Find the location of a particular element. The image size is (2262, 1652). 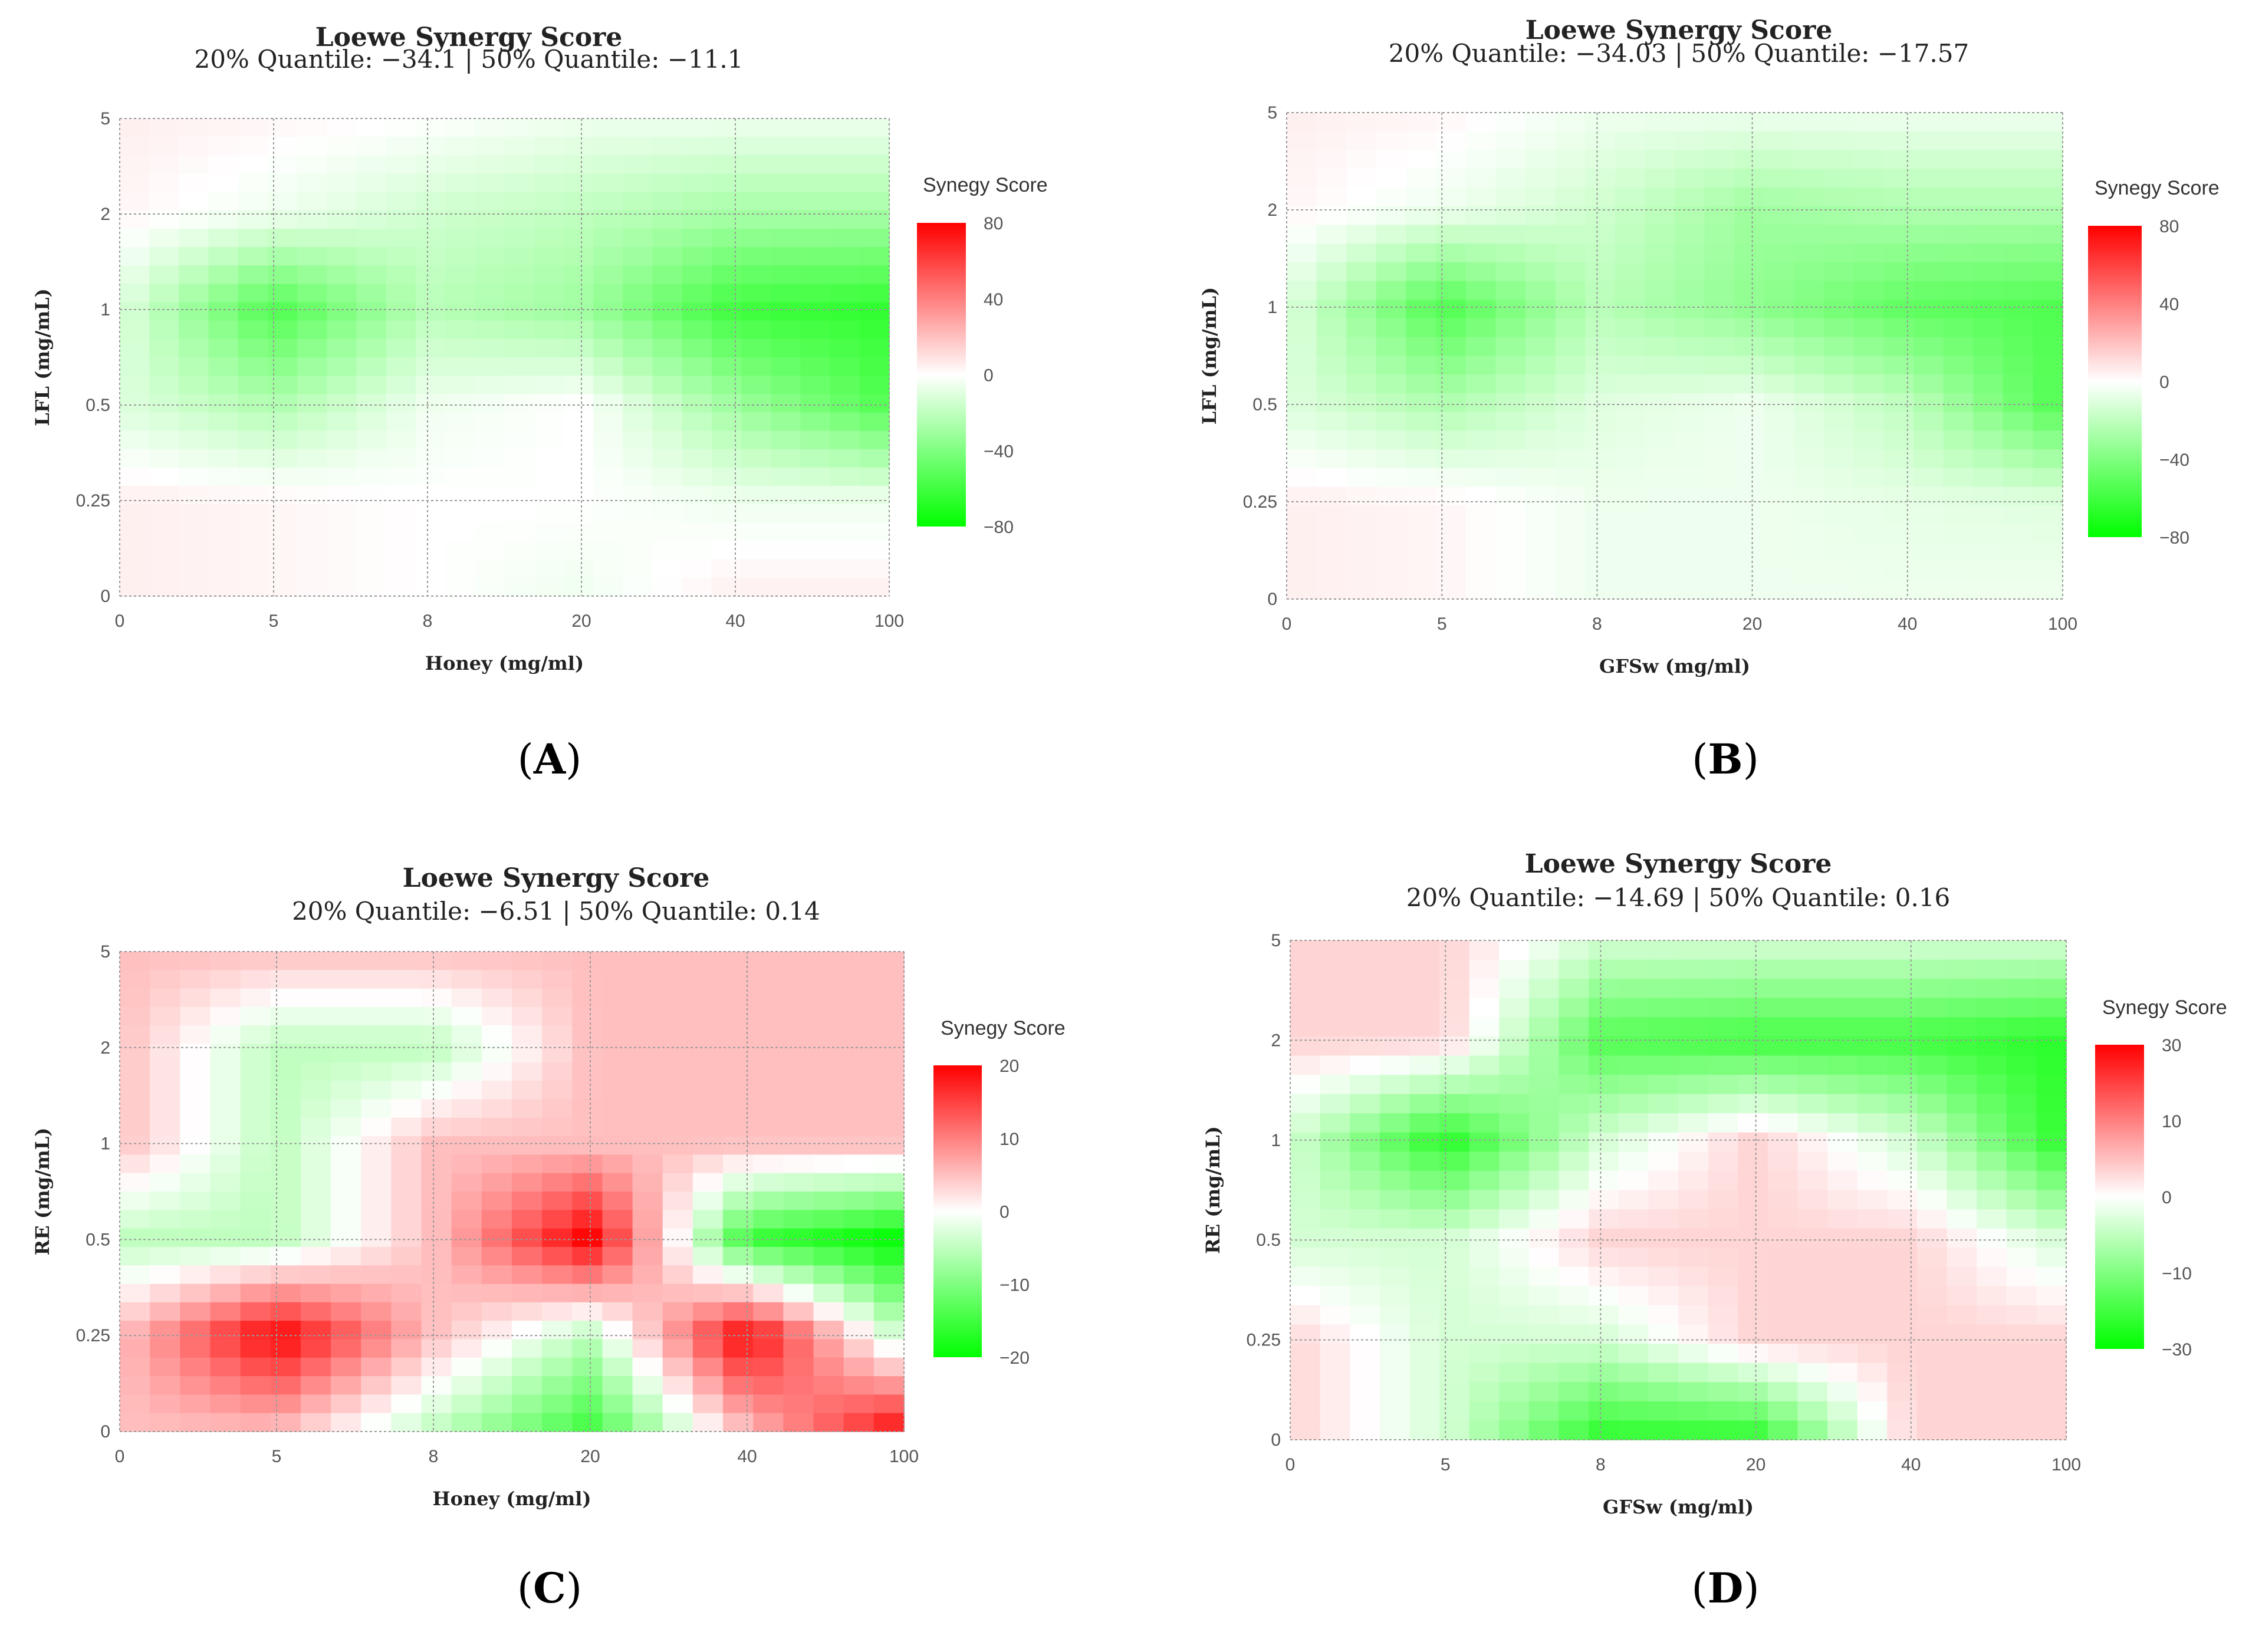

y-axis-label: RE (mg/mL) is located at coordinates (43, 1192).